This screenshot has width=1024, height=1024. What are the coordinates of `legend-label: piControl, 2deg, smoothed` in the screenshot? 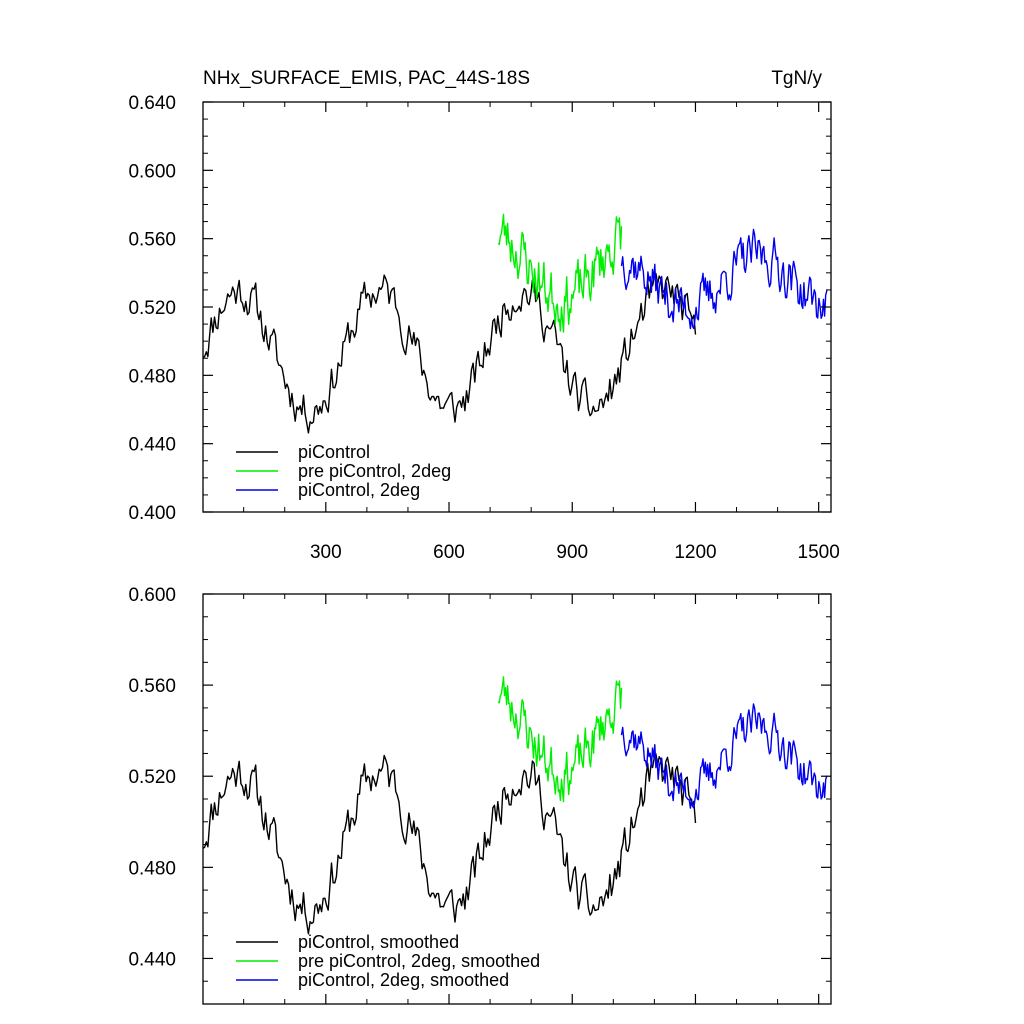 It's located at (403, 980).